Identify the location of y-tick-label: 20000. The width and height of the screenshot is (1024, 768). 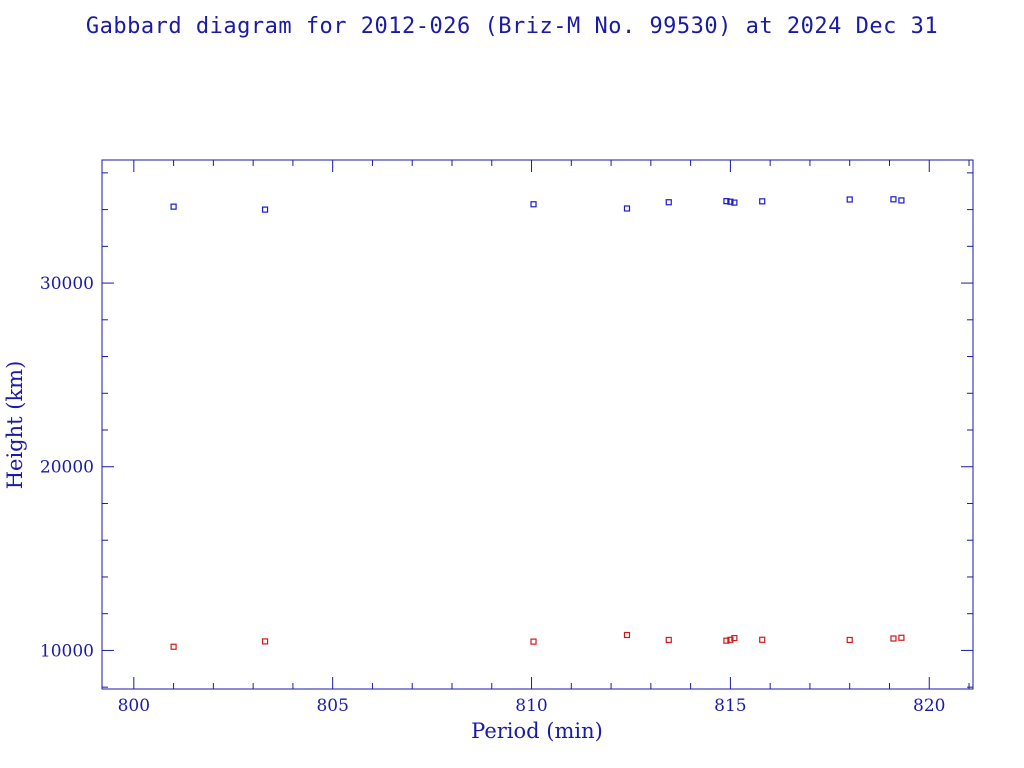
(67, 468).